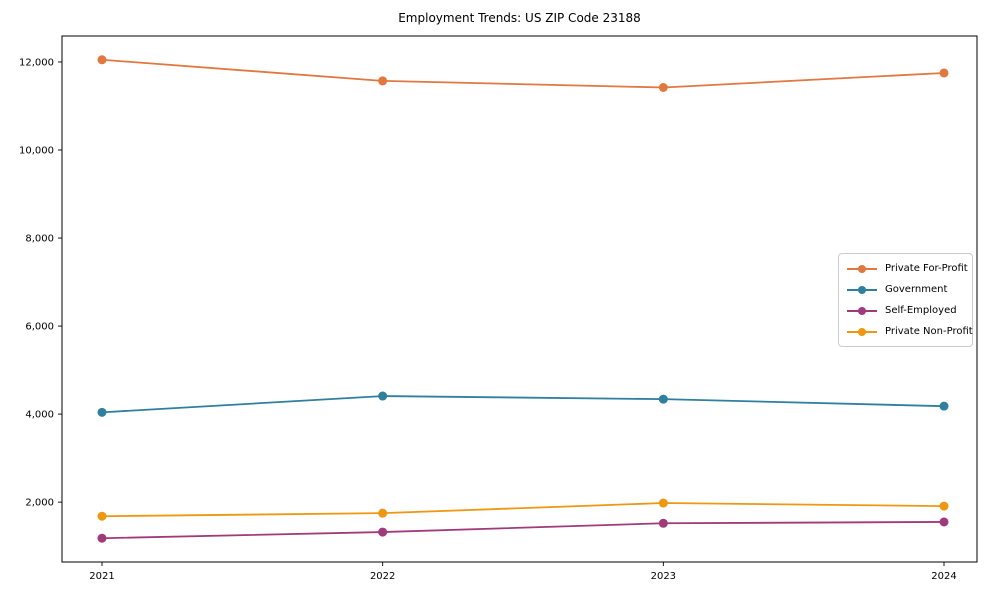  Describe the element at coordinates (523, 404) in the screenshot. I see `series-line-government` at that location.